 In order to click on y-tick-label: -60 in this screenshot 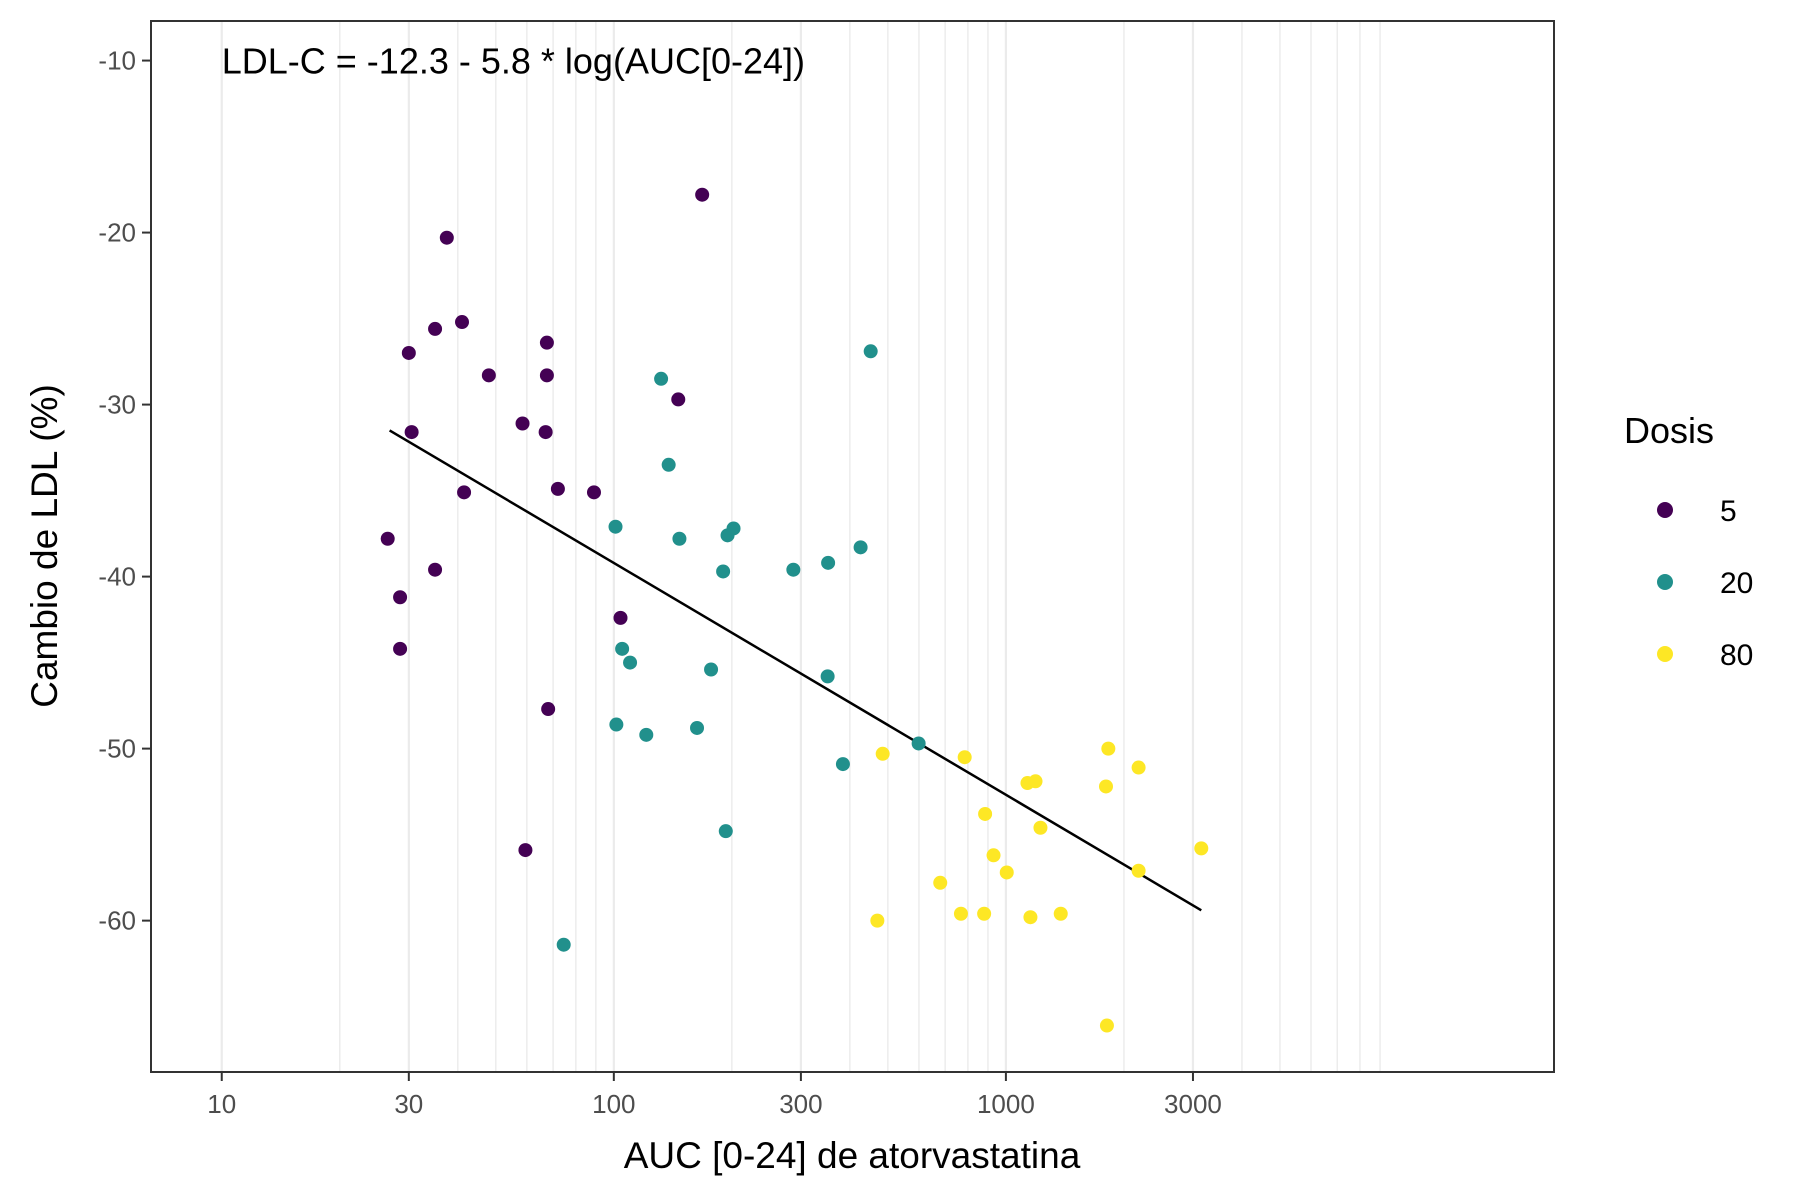, I will do `click(117, 921)`.